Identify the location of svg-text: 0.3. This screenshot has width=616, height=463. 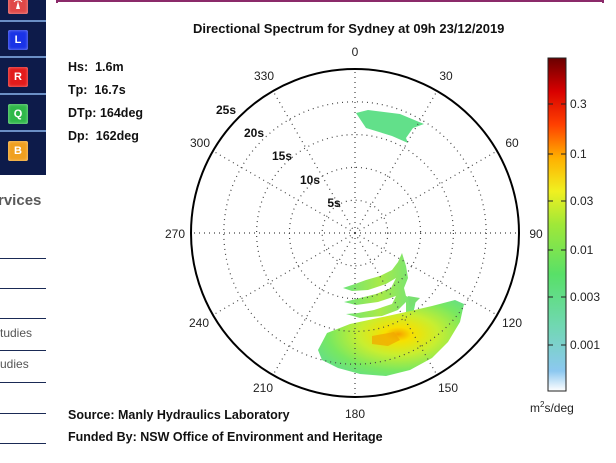
(578, 104).